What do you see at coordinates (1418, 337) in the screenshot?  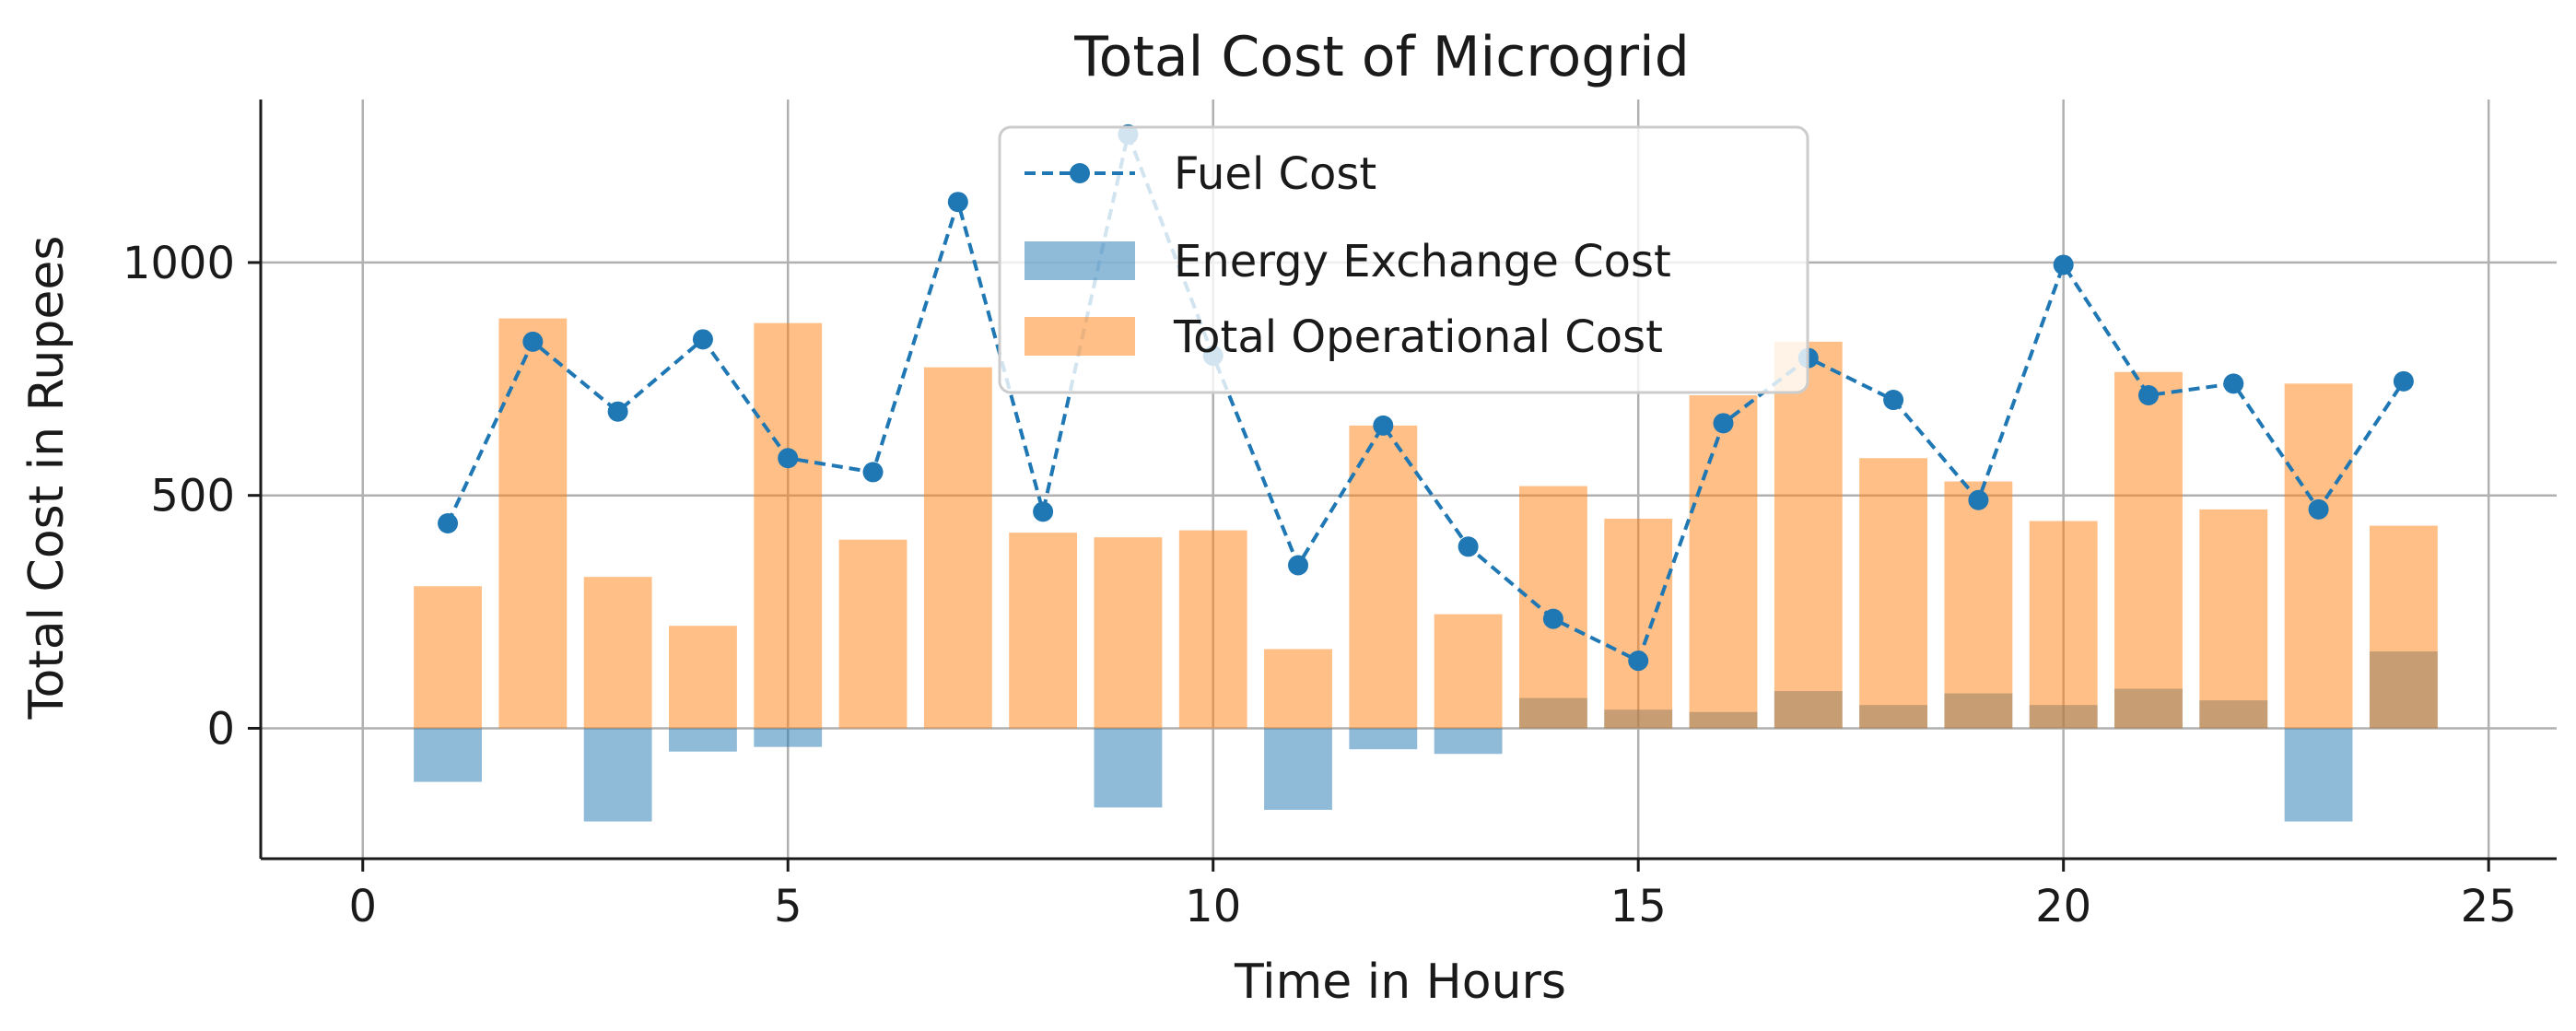 I see `legend-label-total-operational: Total Operational Cost` at bounding box center [1418, 337].